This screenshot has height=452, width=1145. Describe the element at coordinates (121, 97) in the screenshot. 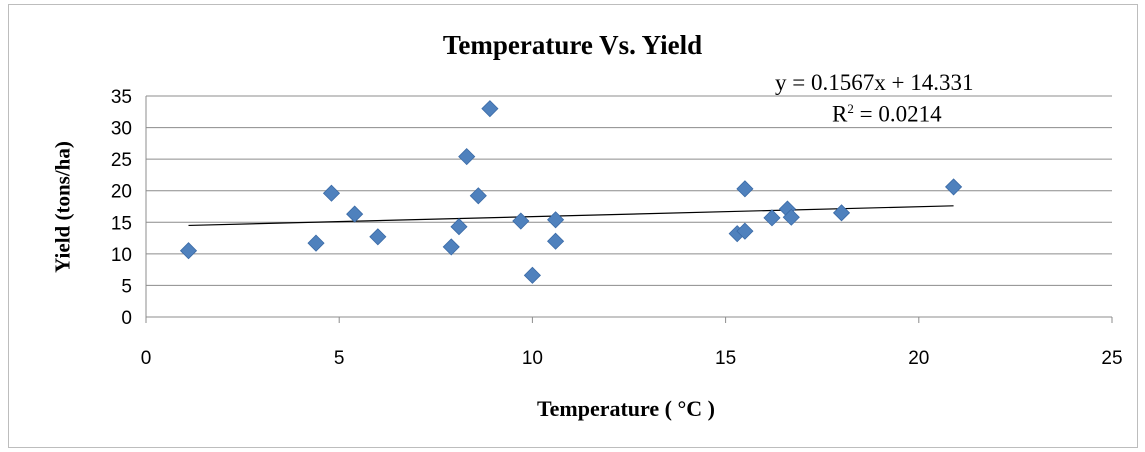

I see `y-tick-label: 35` at that location.